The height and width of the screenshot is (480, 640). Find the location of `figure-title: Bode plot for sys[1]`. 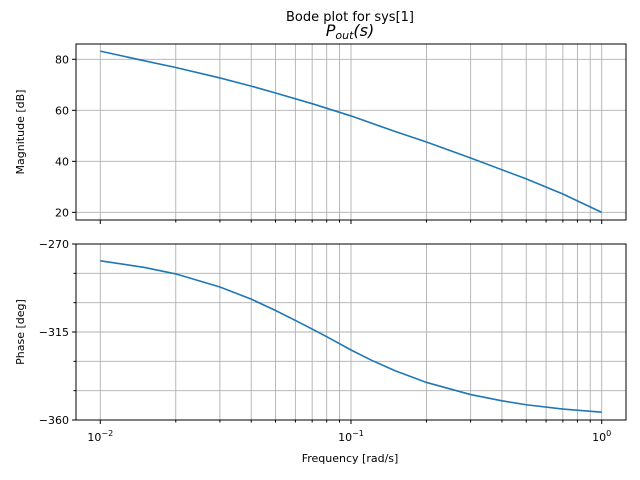

figure-title: Bode plot for sys[1] is located at coordinates (350, 17).